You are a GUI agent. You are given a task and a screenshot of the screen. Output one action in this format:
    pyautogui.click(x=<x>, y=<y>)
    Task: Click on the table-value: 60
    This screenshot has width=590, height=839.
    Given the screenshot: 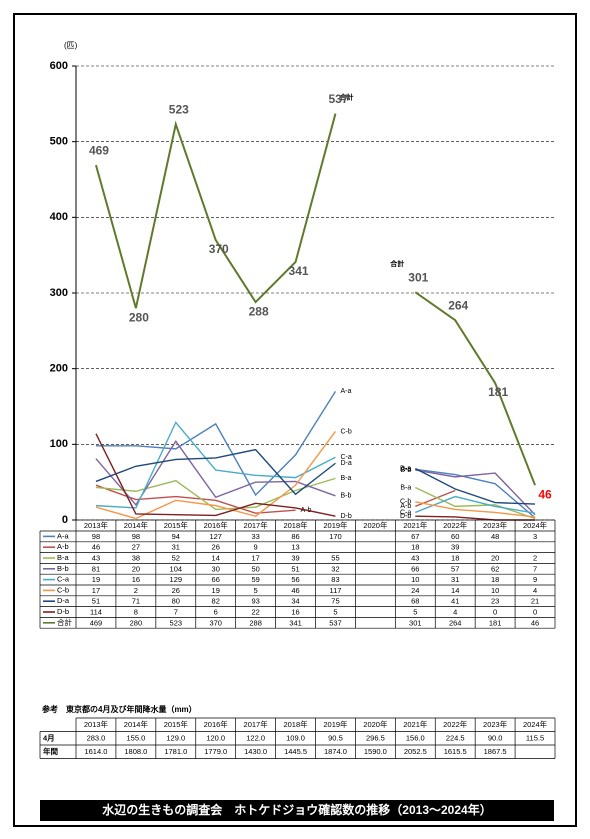 What is the action you would take?
    pyautogui.click(x=455, y=536)
    